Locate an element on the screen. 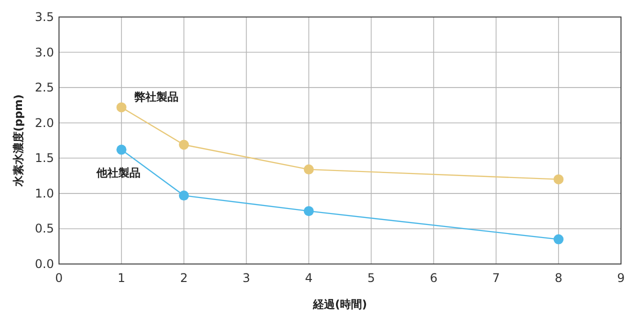 The height and width of the screenshot is (324, 640). y-tick-label: 3.0 is located at coordinates (44, 52).